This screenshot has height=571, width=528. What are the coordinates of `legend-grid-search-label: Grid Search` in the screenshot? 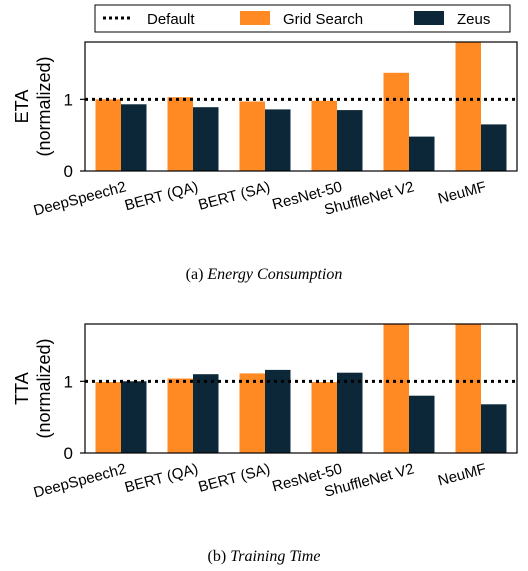 It's located at (323, 19).